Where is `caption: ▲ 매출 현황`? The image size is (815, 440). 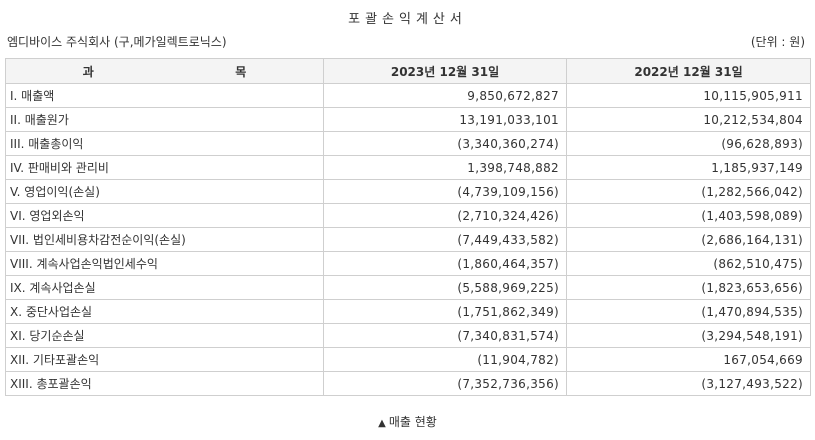 caption: ▲ 매출 현황 is located at coordinates (407, 421).